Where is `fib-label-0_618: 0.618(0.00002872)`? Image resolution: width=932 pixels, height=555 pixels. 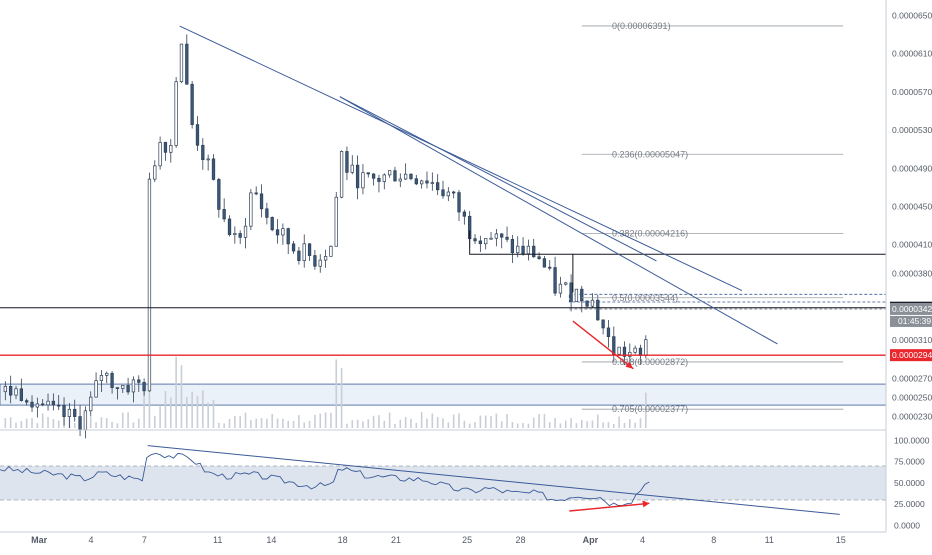 fib-label-0_618: 0.618(0.00002872) is located at coordinates (650, 362).